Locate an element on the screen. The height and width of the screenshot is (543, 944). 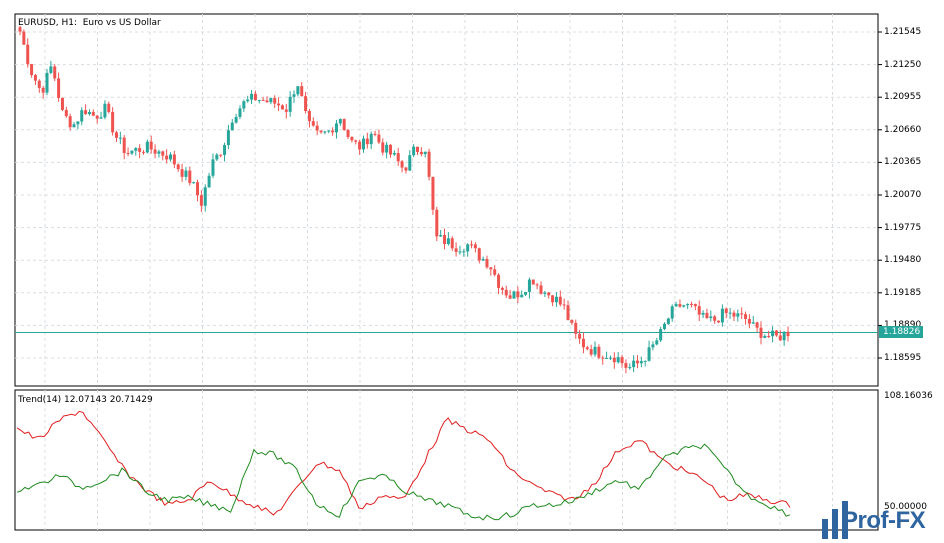
watermark-chart-icon is located at coordinates (835, 520).